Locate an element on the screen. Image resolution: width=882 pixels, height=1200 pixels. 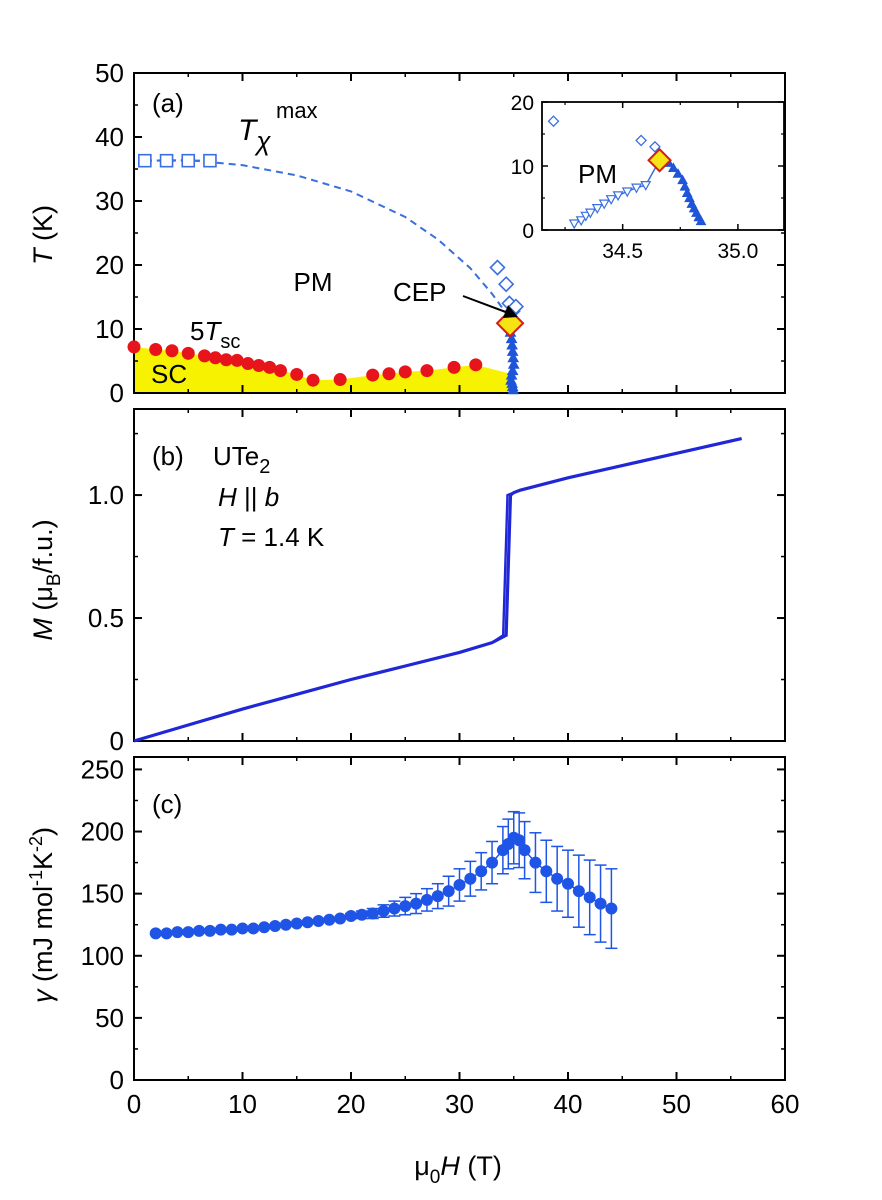
tchimax-guide-line is located at coordinates (329, 242).